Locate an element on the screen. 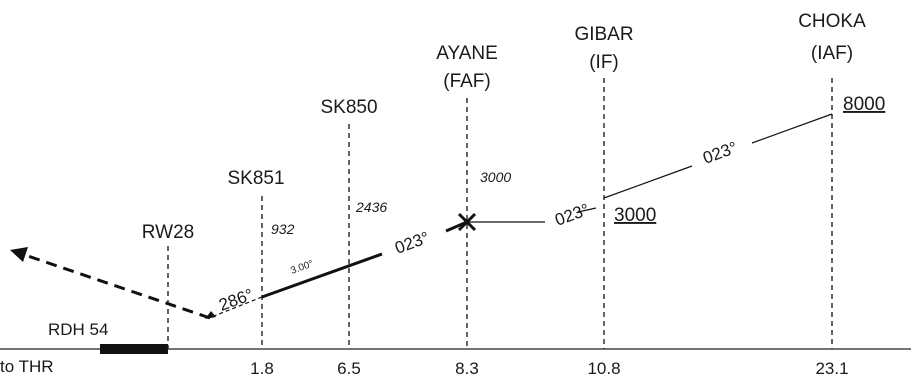 Image resolution: width=911 pixels, height=379 pixels. faf-cross-icon is located at coordinates (467, 222).